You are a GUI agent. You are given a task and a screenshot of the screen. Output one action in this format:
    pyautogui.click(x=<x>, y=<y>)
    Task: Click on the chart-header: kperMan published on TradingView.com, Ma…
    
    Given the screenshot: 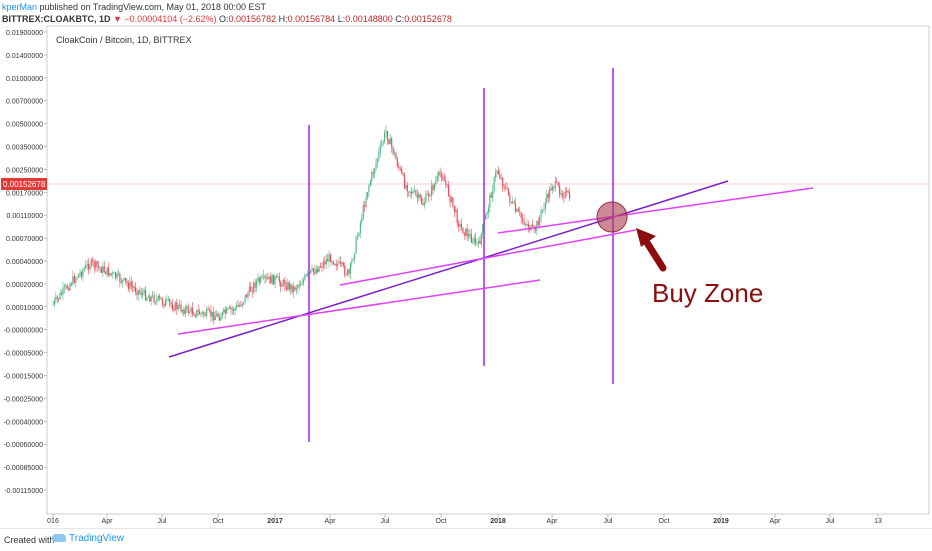 What is the action you would take?
    pyautogui.click(x=466, y=13)
    